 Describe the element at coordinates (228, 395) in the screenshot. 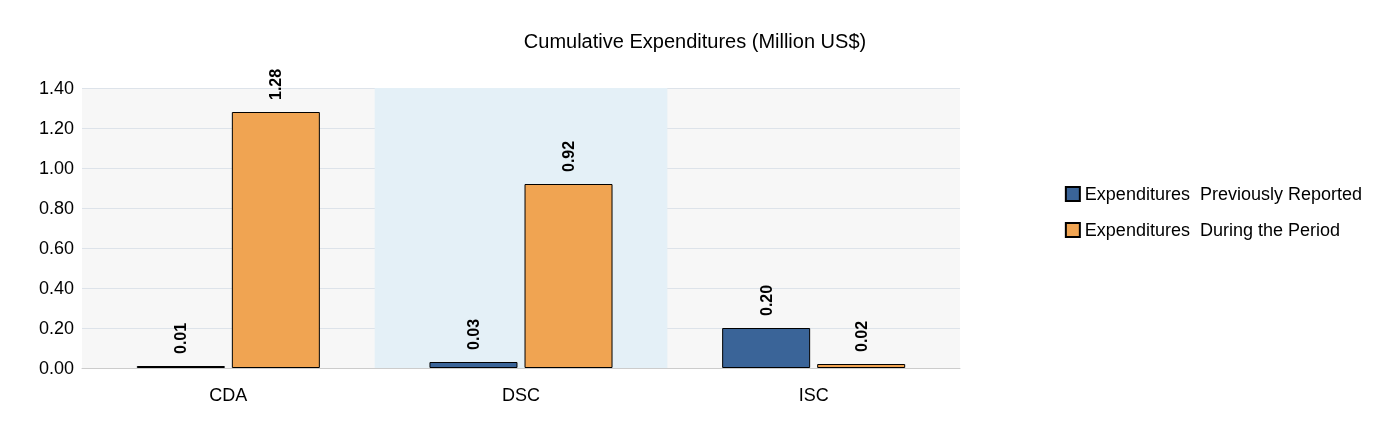

I see `x-tick-label: CDA` at that location.